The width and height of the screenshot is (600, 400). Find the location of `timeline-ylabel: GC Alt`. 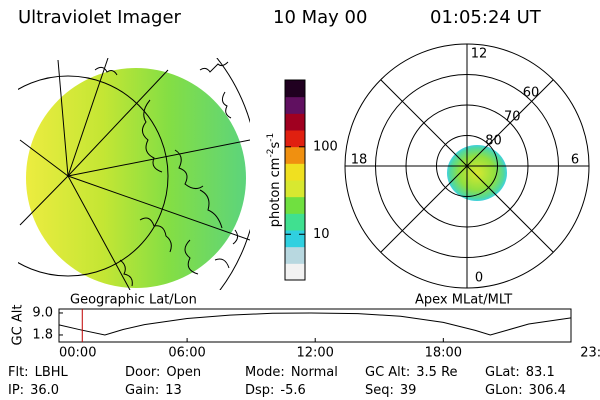

timeline-ylabel: GC Alt is located at coordinates (18, 325).